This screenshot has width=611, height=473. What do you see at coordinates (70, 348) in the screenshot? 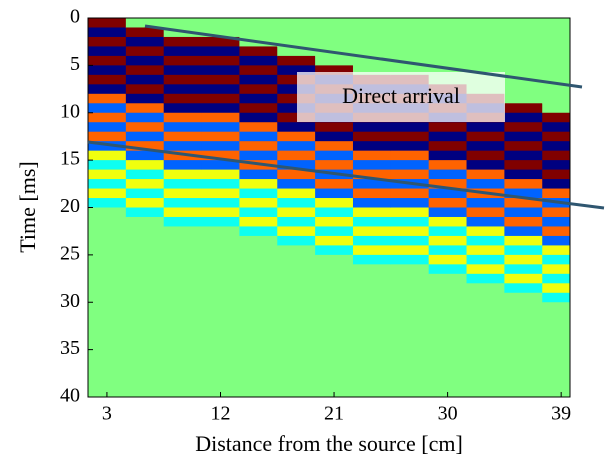
I see `y-tick-label: 35` at bounding box center [70, 348].